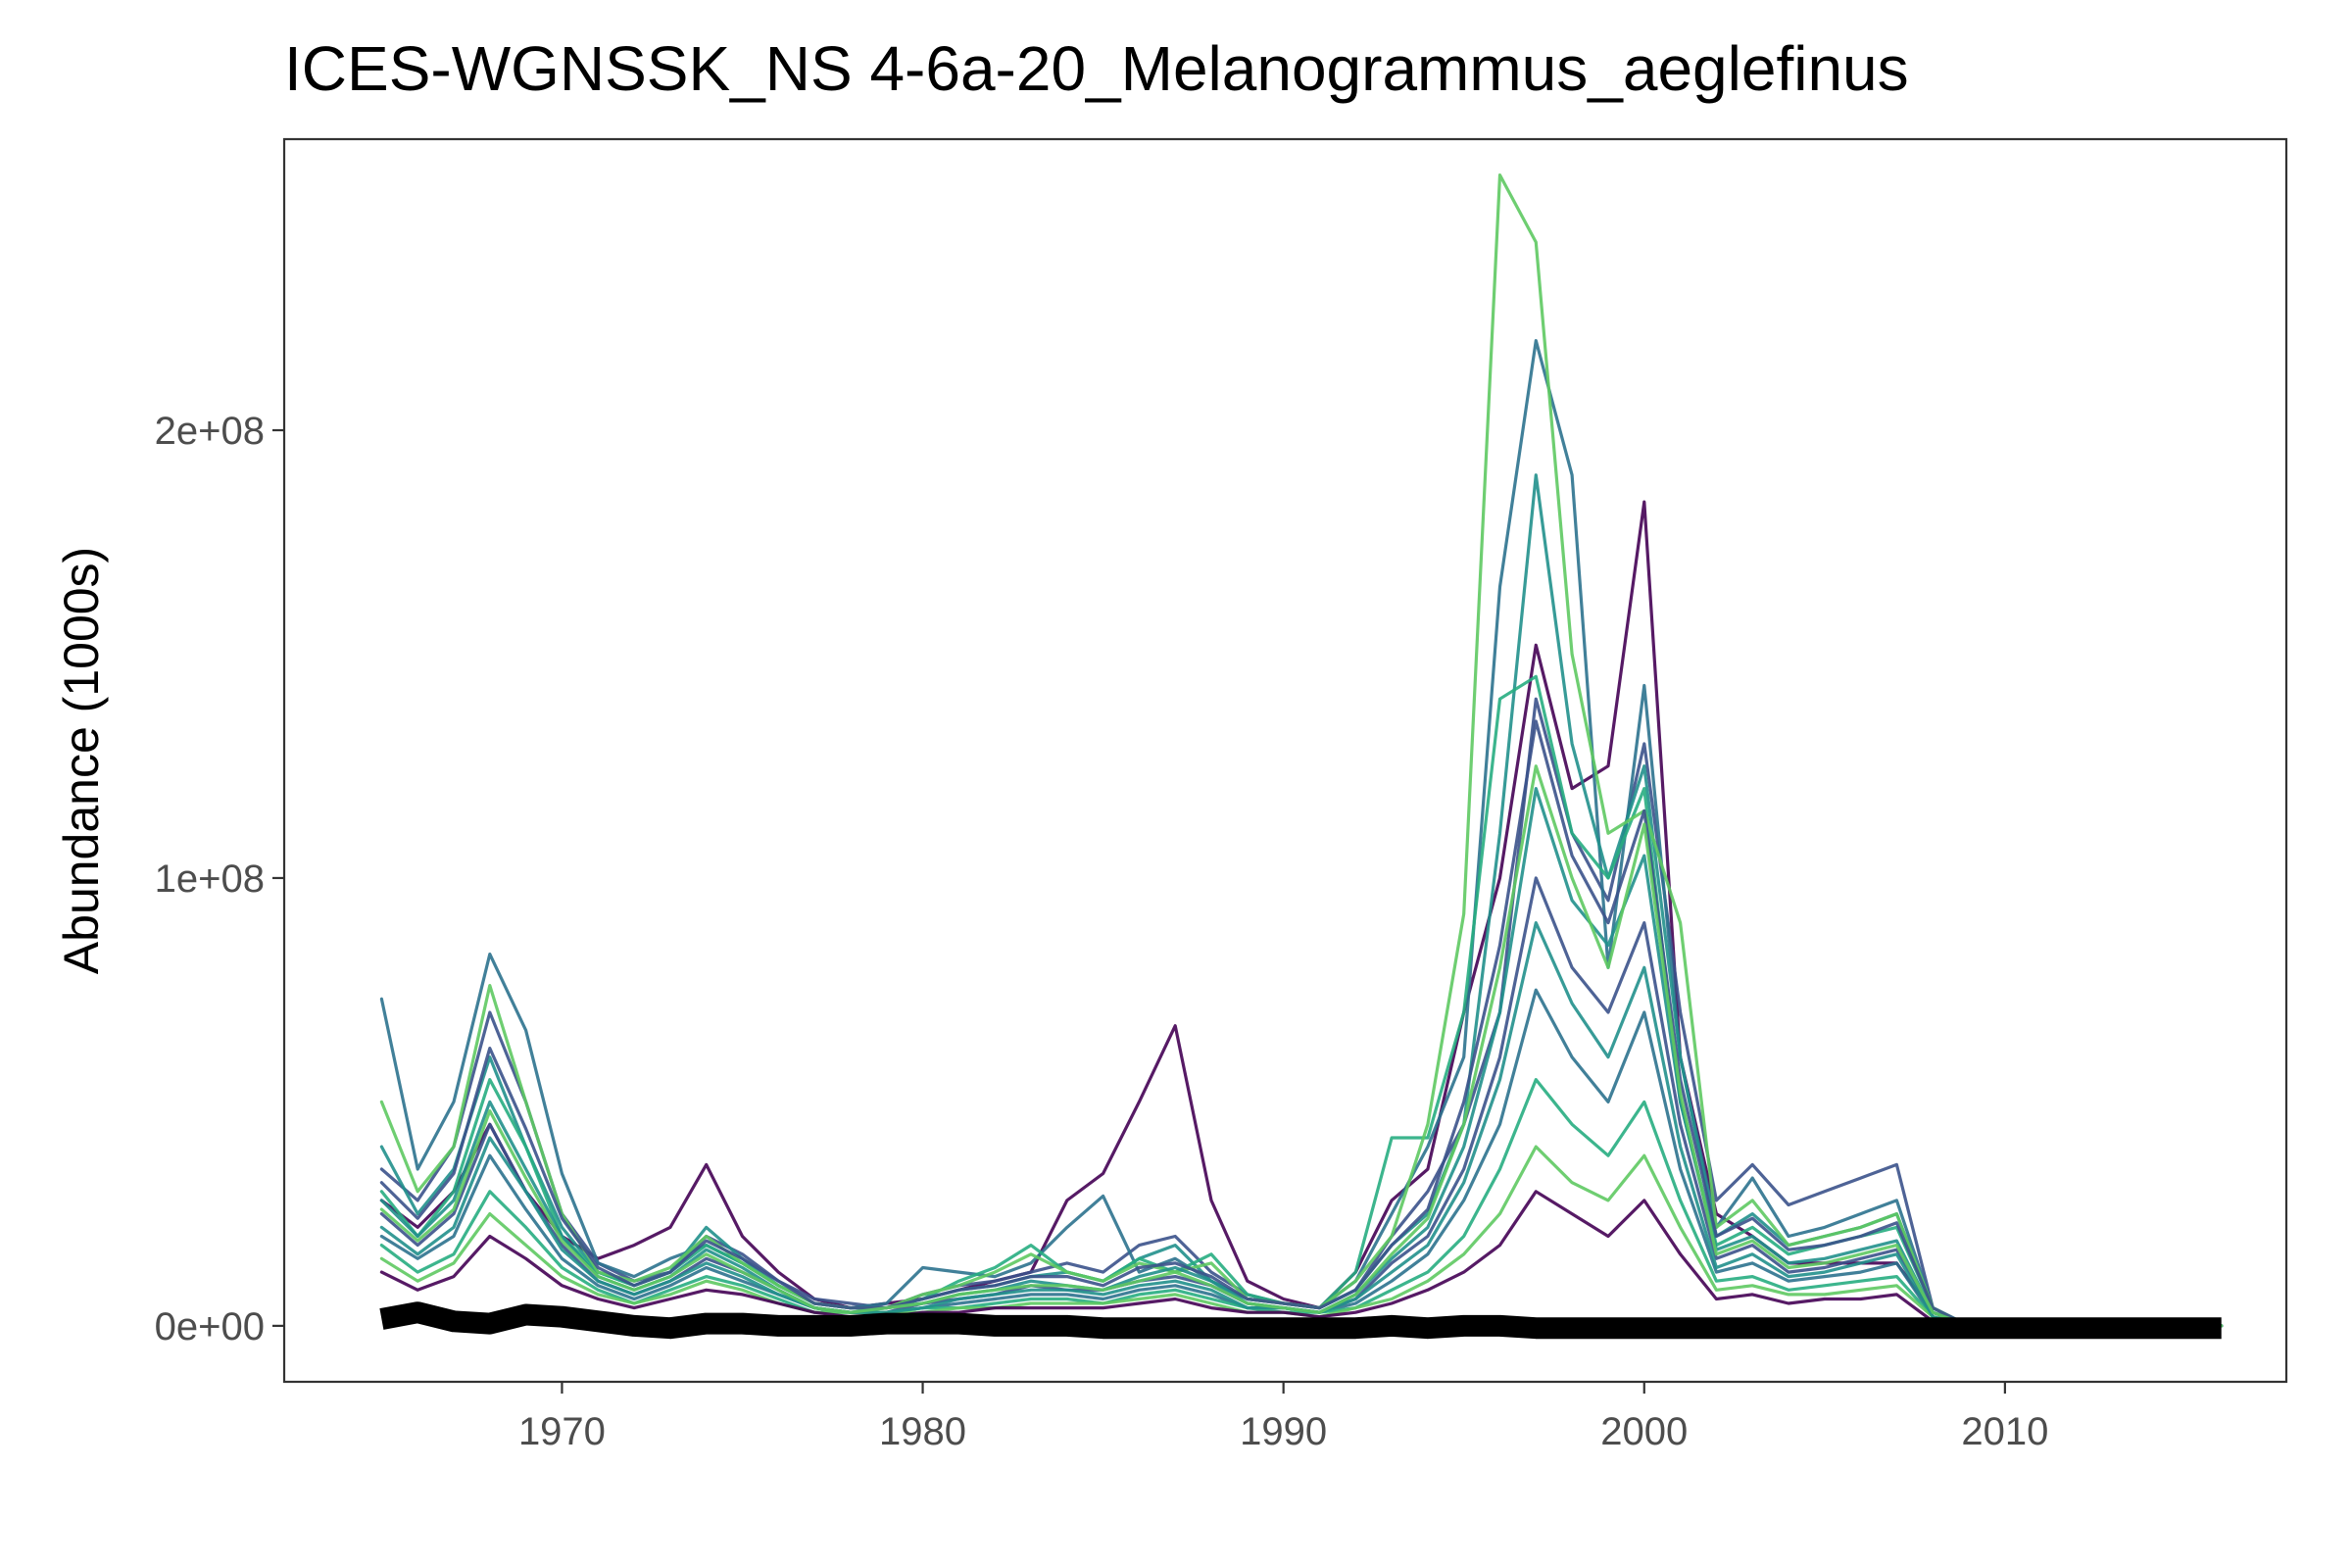 This screenshot has width=2352, height=1568. I want to click on y-tick-label: 1e+08, so click(210, 879).